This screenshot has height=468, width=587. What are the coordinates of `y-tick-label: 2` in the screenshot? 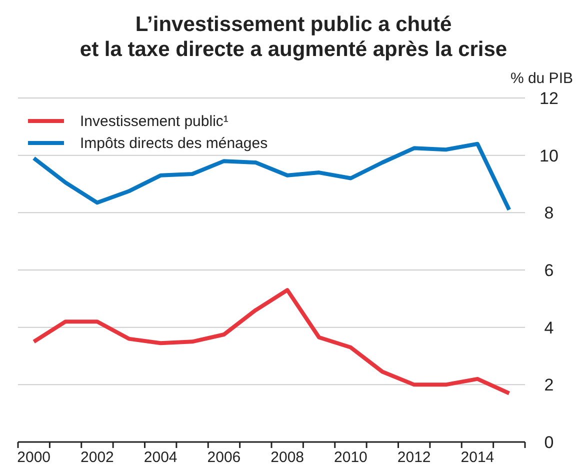 It's located at (549, 385).